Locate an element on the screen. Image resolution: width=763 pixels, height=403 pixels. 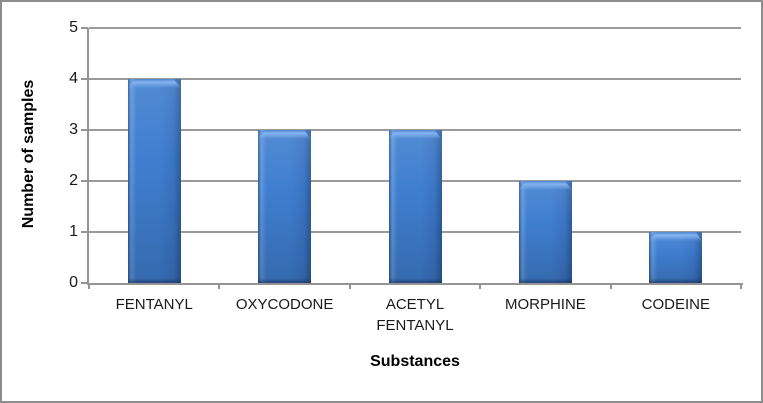
y-tick-label: 0 is located at coordinates (73, 282).